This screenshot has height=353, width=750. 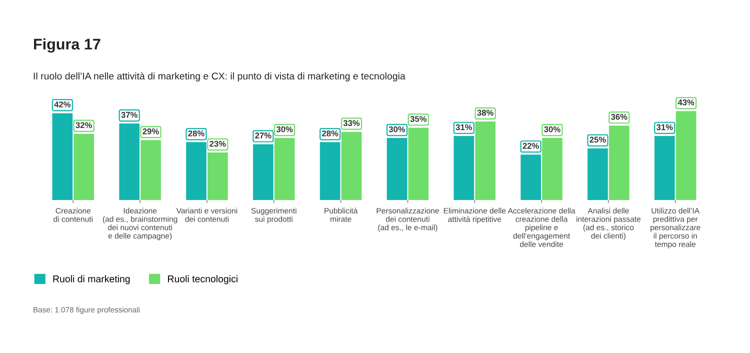 I want to click on data-label: 22%, so click(x=530, y=145).